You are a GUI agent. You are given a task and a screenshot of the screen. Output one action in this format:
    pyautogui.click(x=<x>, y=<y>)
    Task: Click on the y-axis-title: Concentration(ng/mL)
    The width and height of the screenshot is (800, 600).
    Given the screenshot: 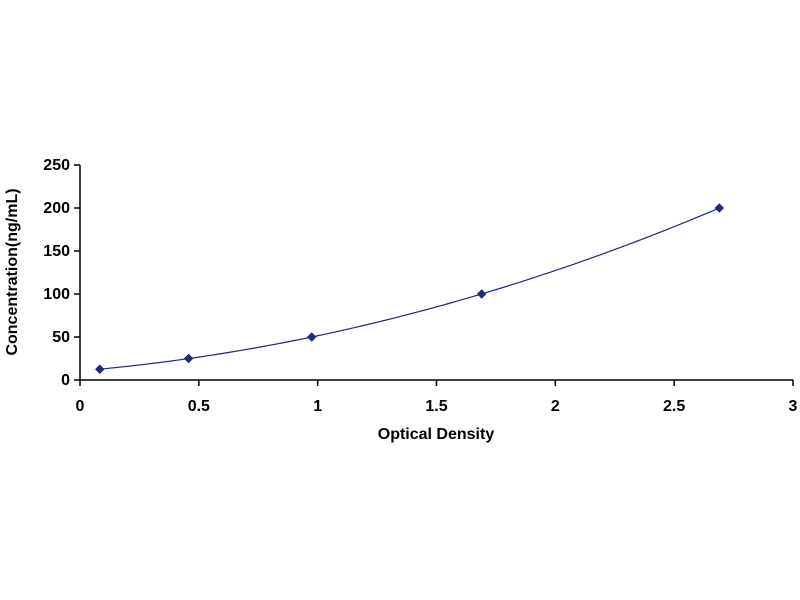 What is the action you would take?
    pyautogui.click(x=12, y=271)
    